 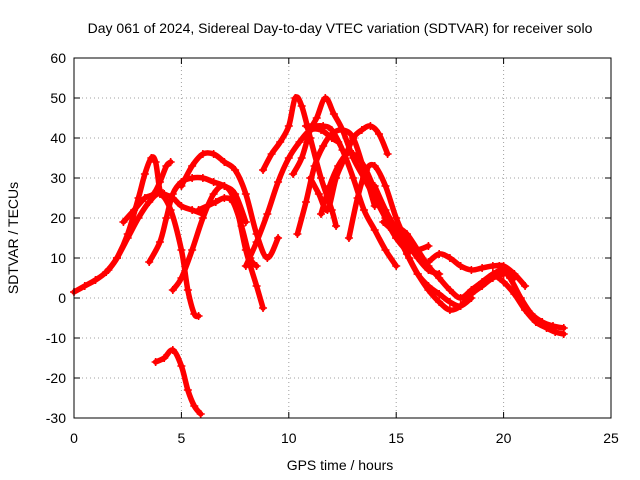 What do you see at coordinates (58, 178) in the screenshot?
I see `y-tick-label: 30` at bounding box center [58, 178].